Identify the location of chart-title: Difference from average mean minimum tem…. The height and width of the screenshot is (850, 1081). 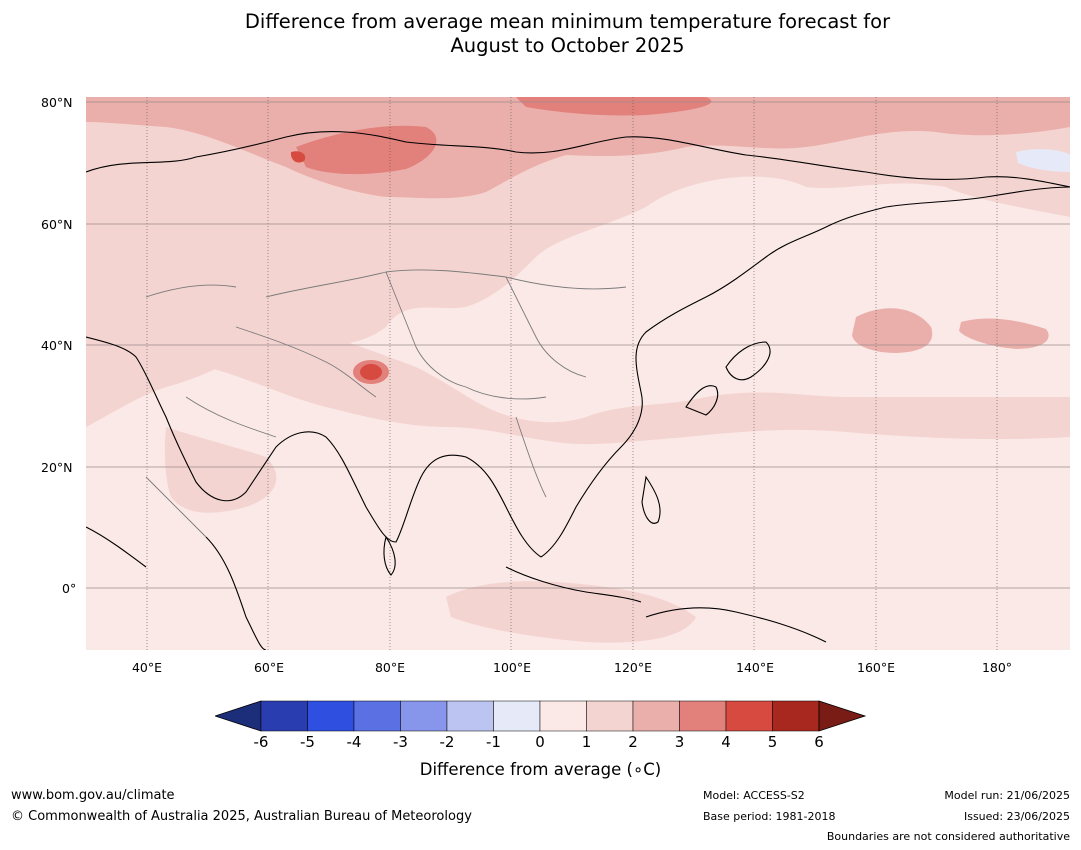
(540, 34).